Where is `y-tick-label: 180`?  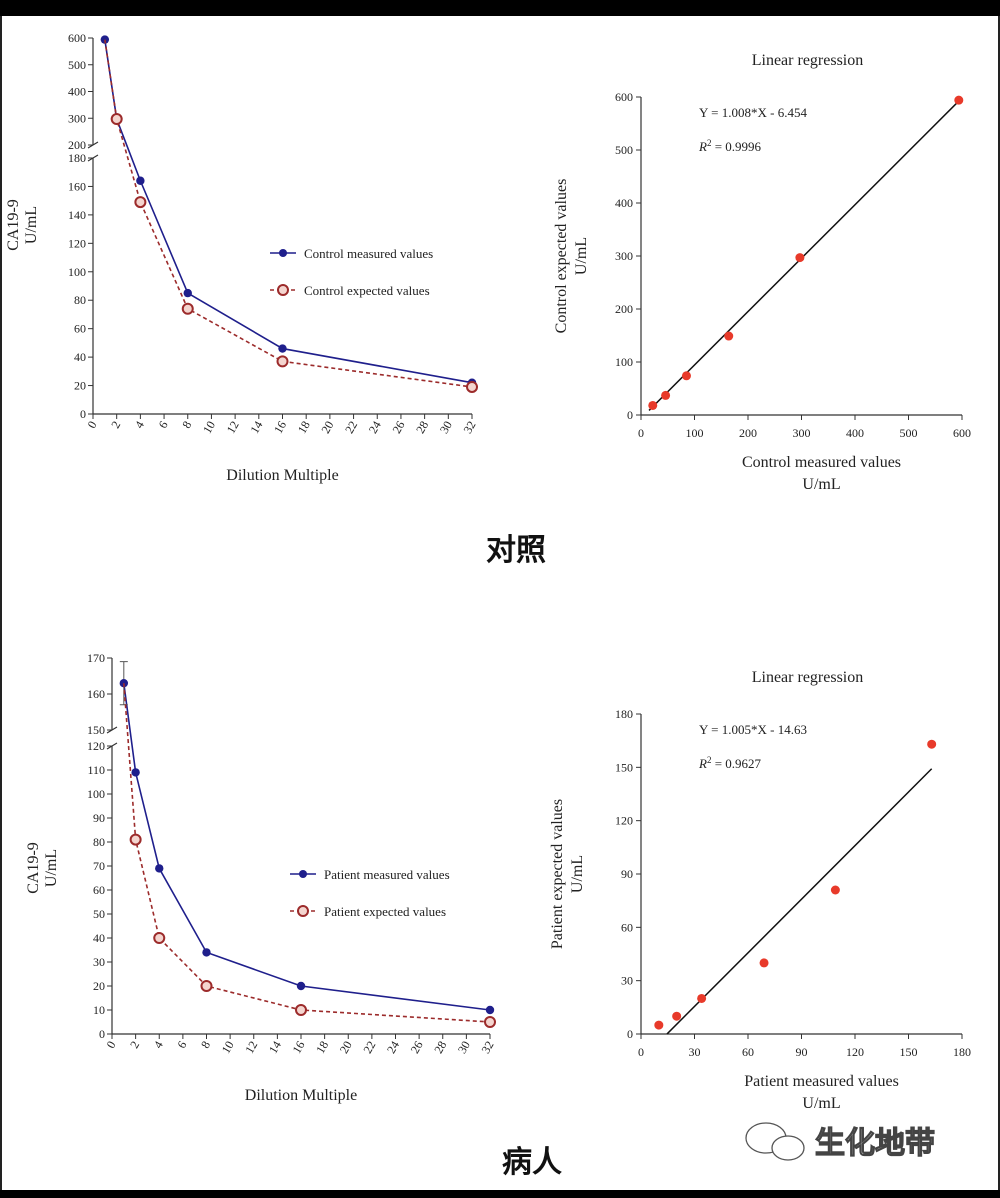 y-tick-label: 180 is located at coordinates (77, 158).